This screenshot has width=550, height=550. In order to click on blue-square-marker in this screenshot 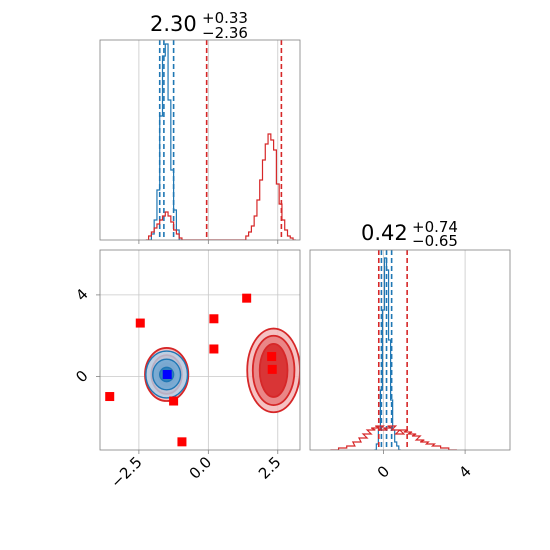, I will do `click(167, 374)`.